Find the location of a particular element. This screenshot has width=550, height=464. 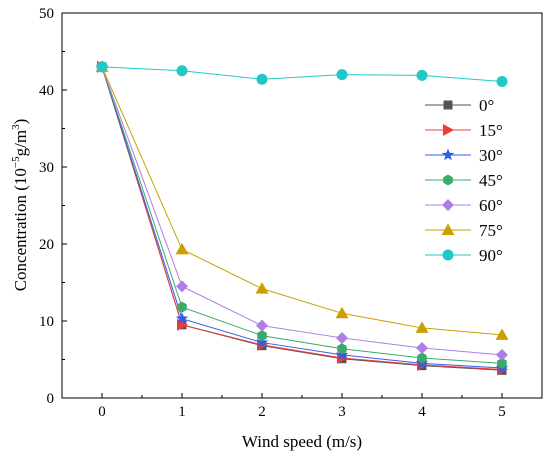

legend-label: 30° is located at coordinates (491, 155).